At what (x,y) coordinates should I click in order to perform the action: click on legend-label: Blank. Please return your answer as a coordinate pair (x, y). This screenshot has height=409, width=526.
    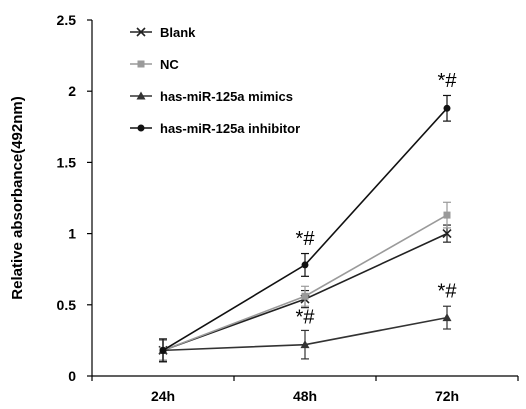
    Looking at the image, I should click on (178, 32).